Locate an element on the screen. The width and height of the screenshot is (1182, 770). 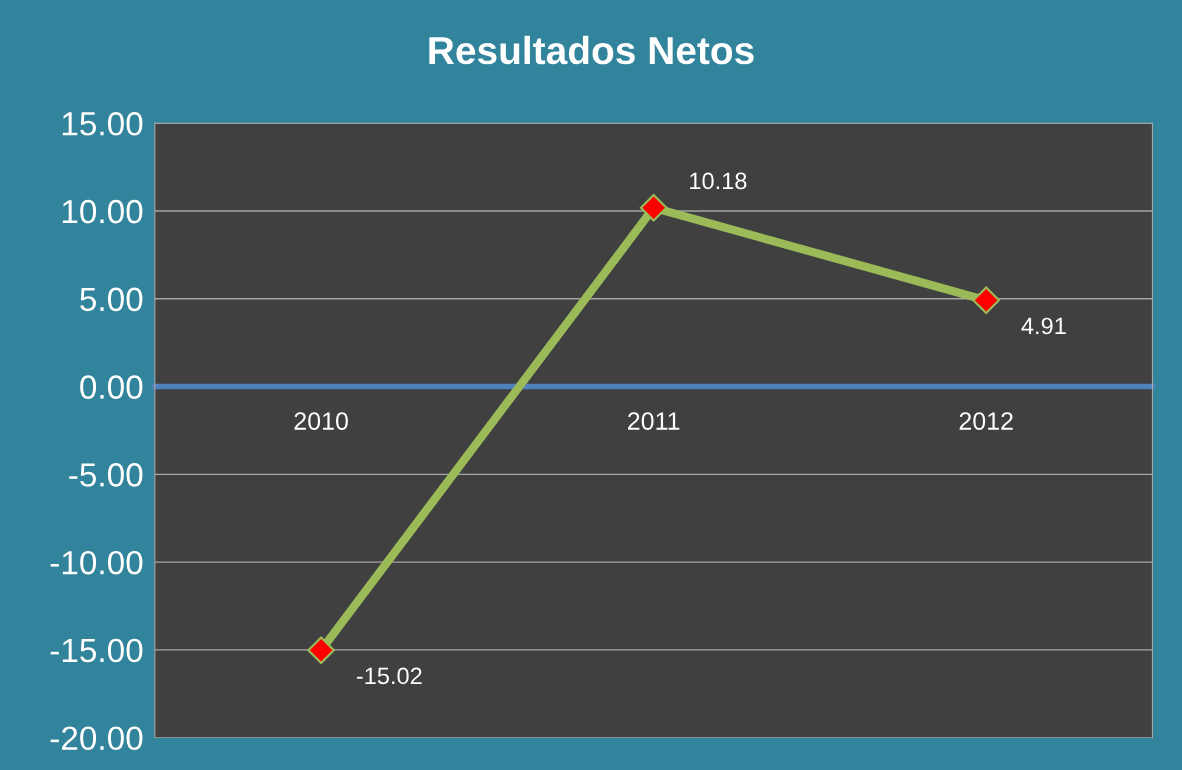
y-tick-label: -20.00 is located at coordinates (96, 738).